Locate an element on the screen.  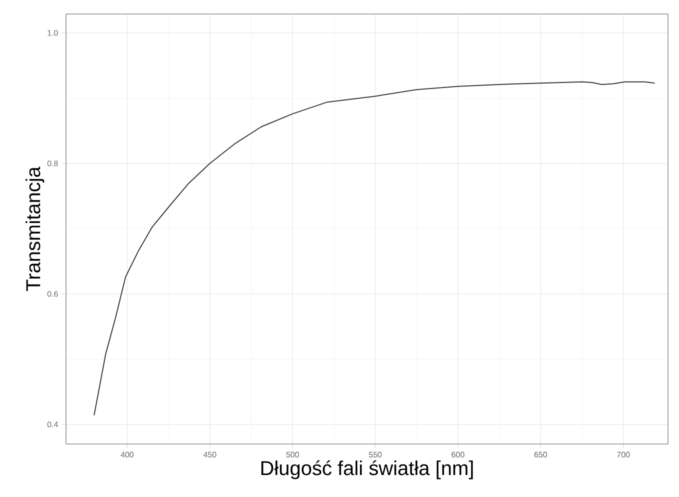
y-axis-title: Transmitancja is located at coordinates (35, 228).